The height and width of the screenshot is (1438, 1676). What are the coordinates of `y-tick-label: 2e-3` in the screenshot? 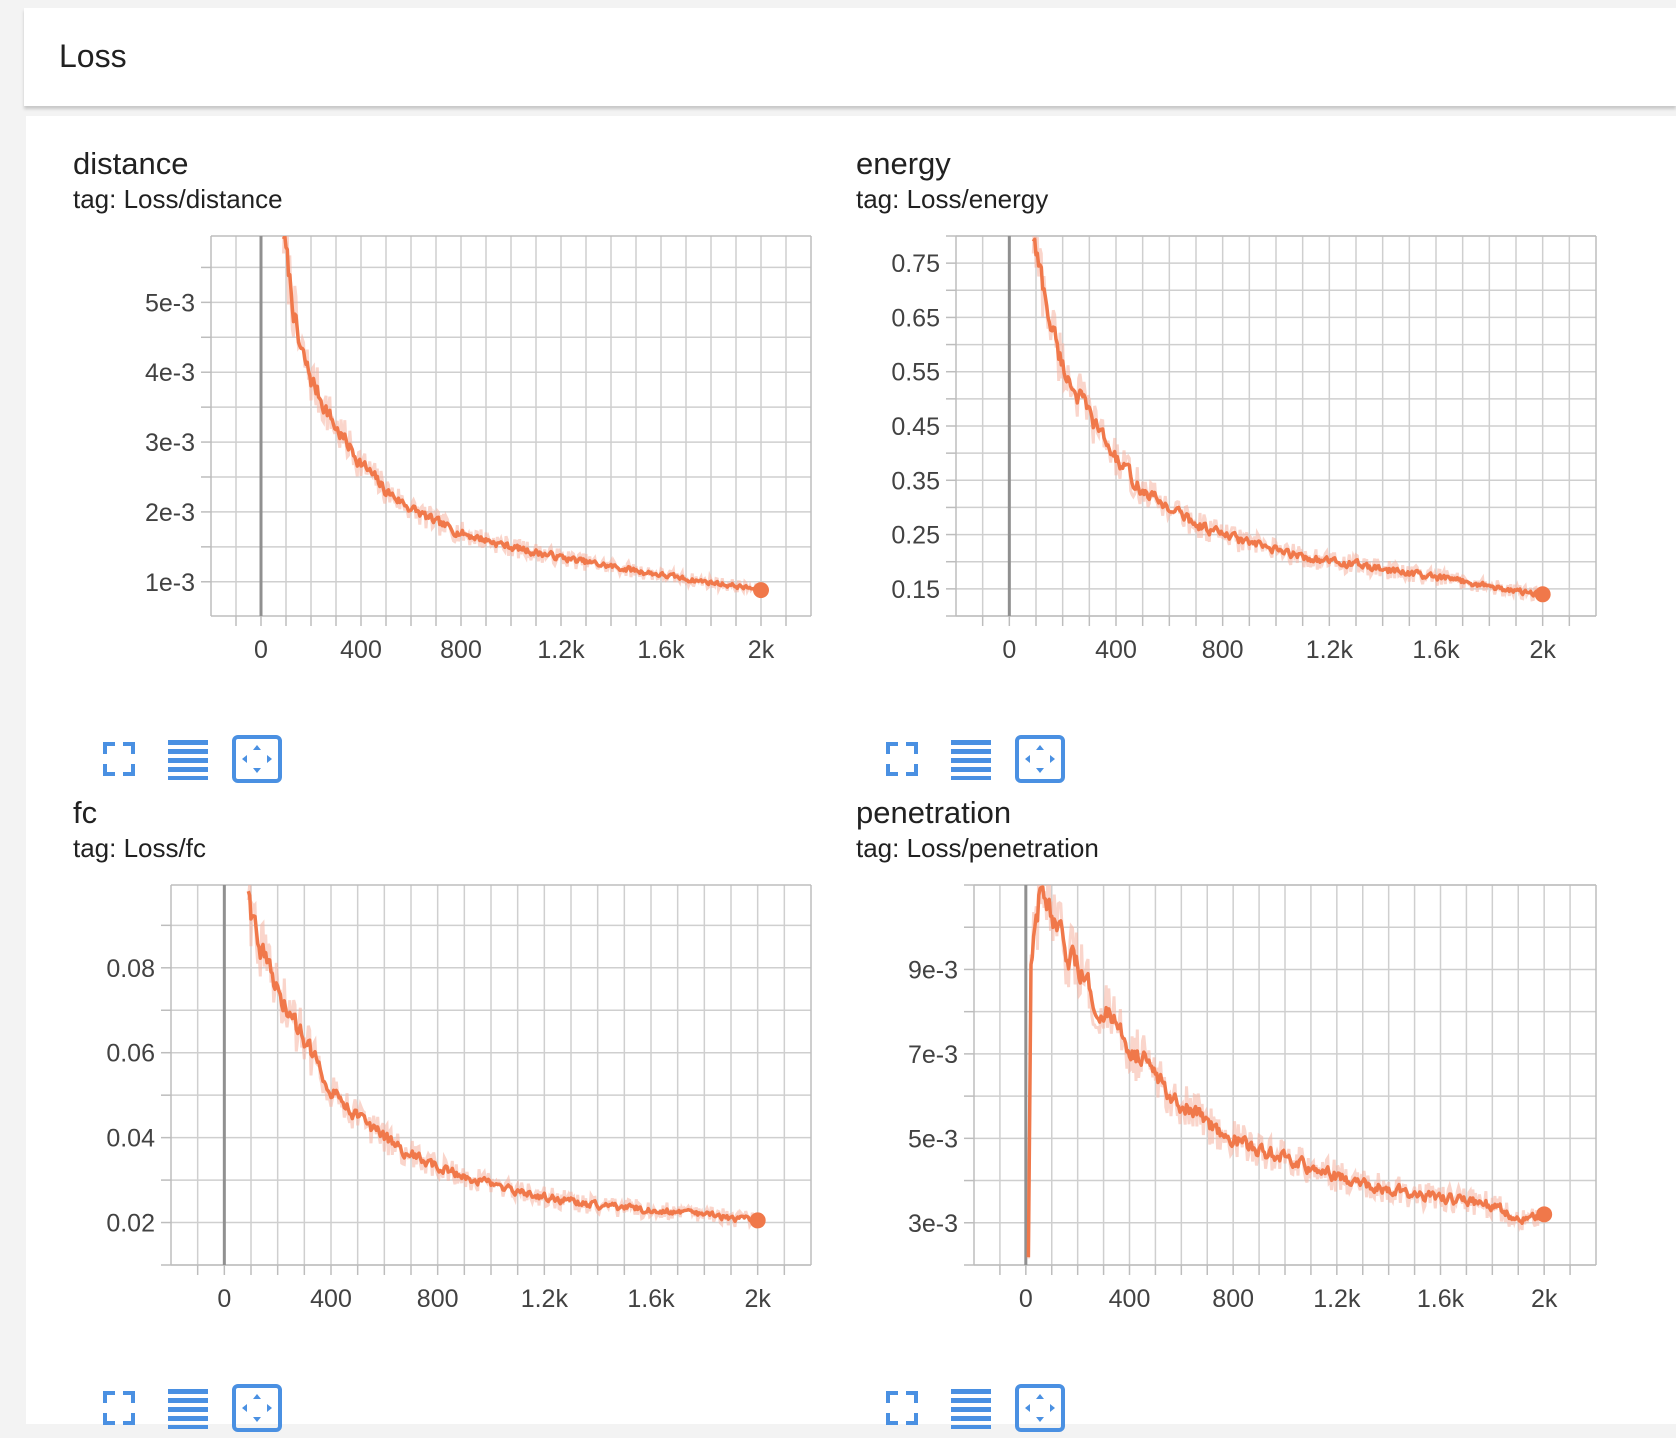 It's located at (170, 513).